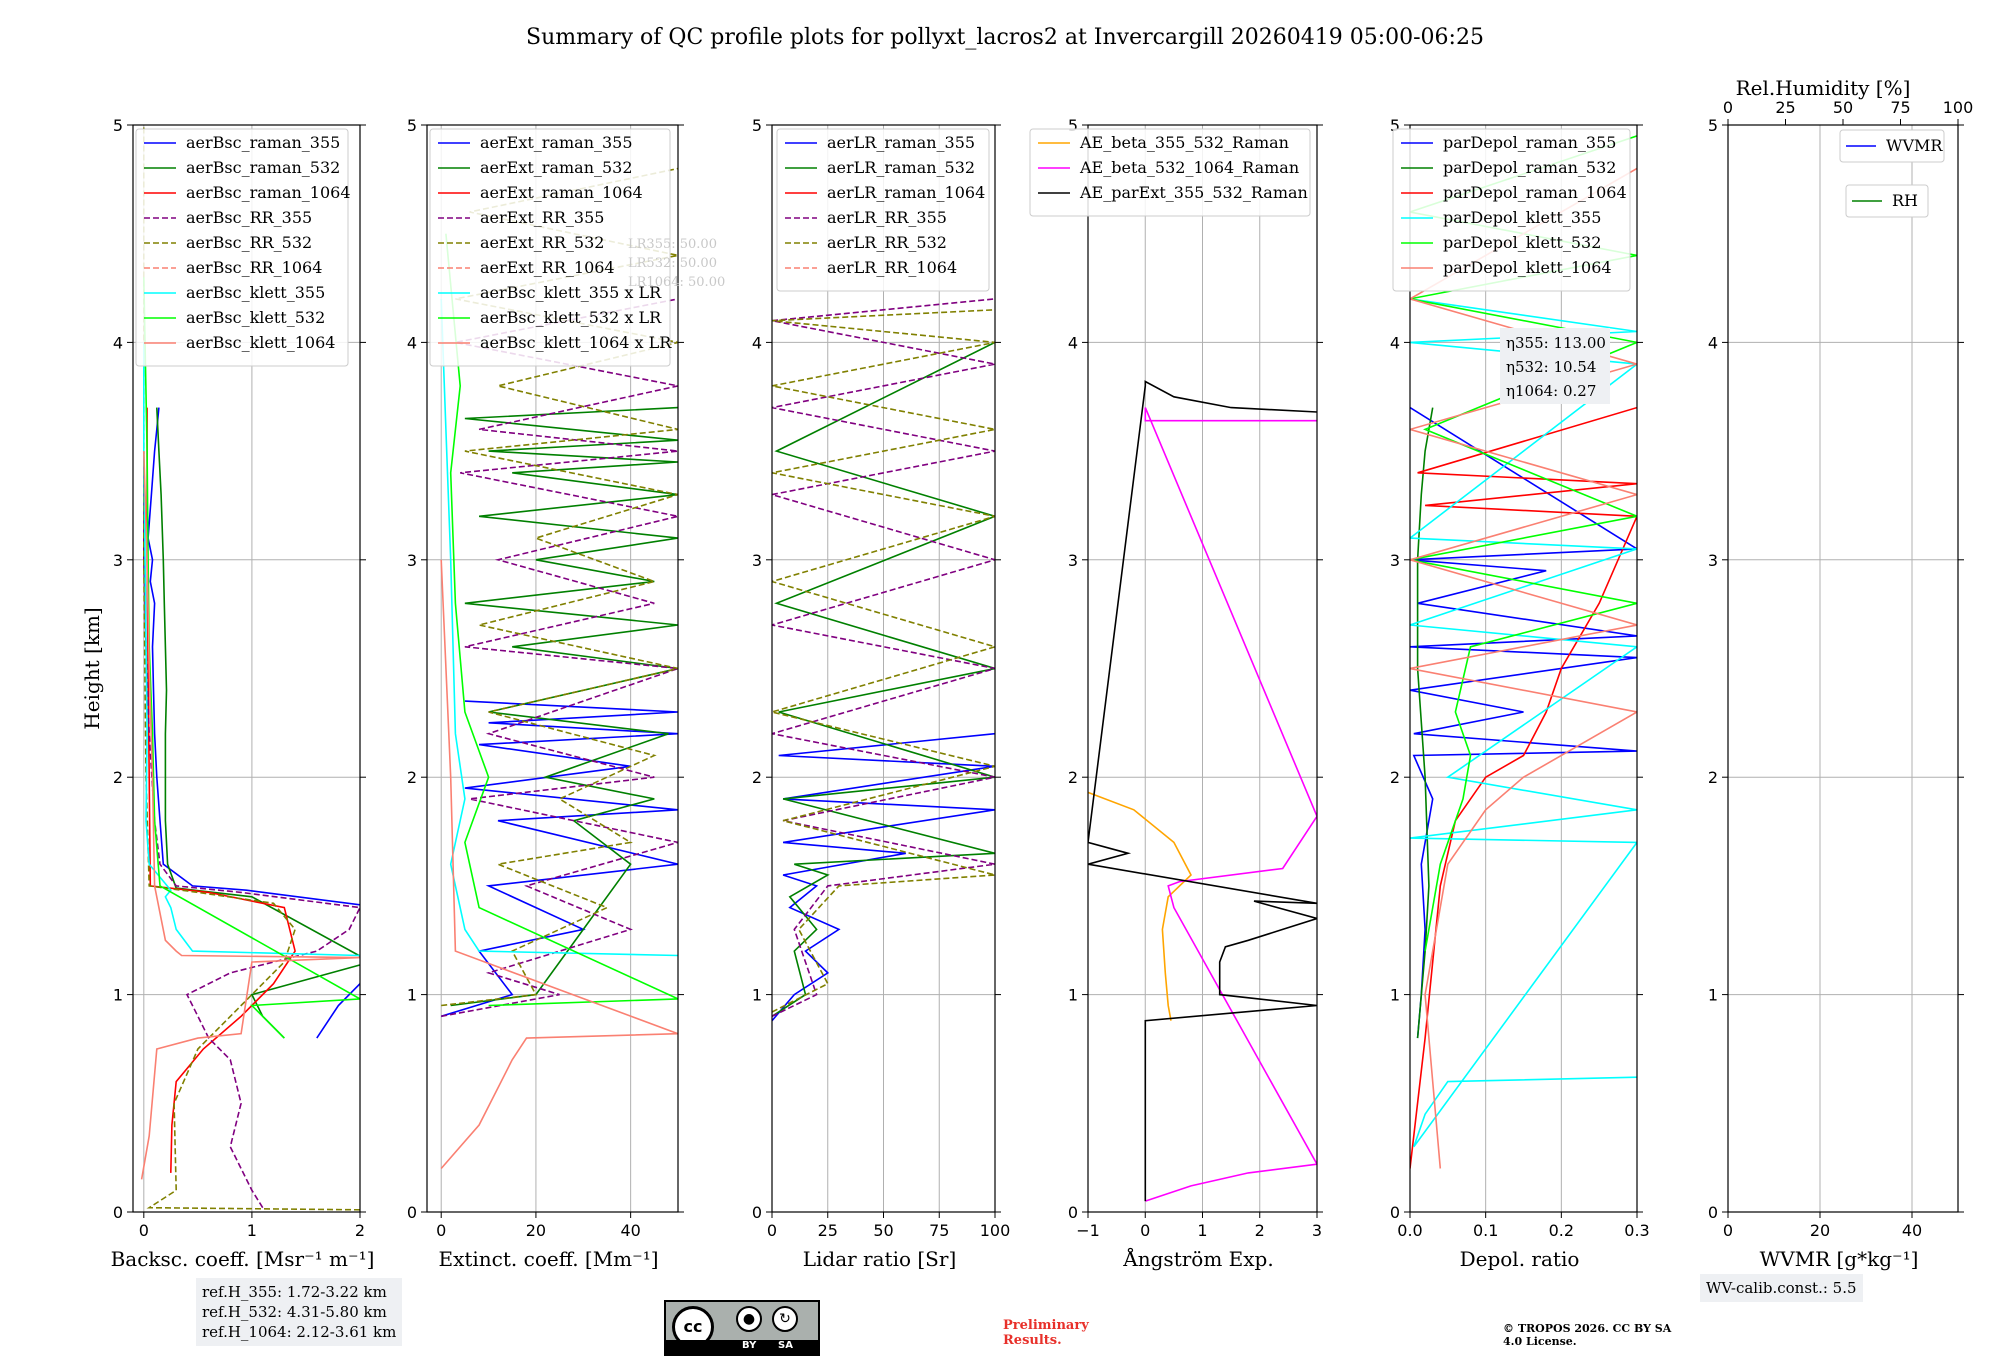 Image resolution: width=2000 pixels, height=1360 pixels. What do you see at coordinates (1088, 1230) in the screenshot?
I see `x-tick-label: −1` at bounding box center [1088, 1230].